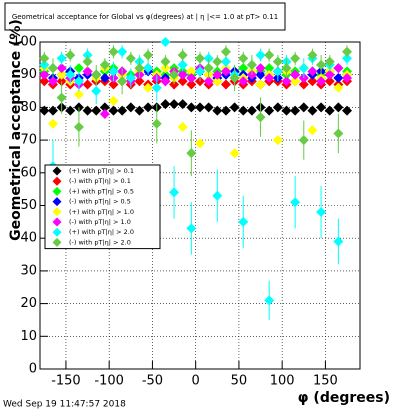 The height and width of the screenshot is (412, 400). Describe the element at coordinates (28, 172) in the screenshot. I see `y-tick-label: 60` at that location.